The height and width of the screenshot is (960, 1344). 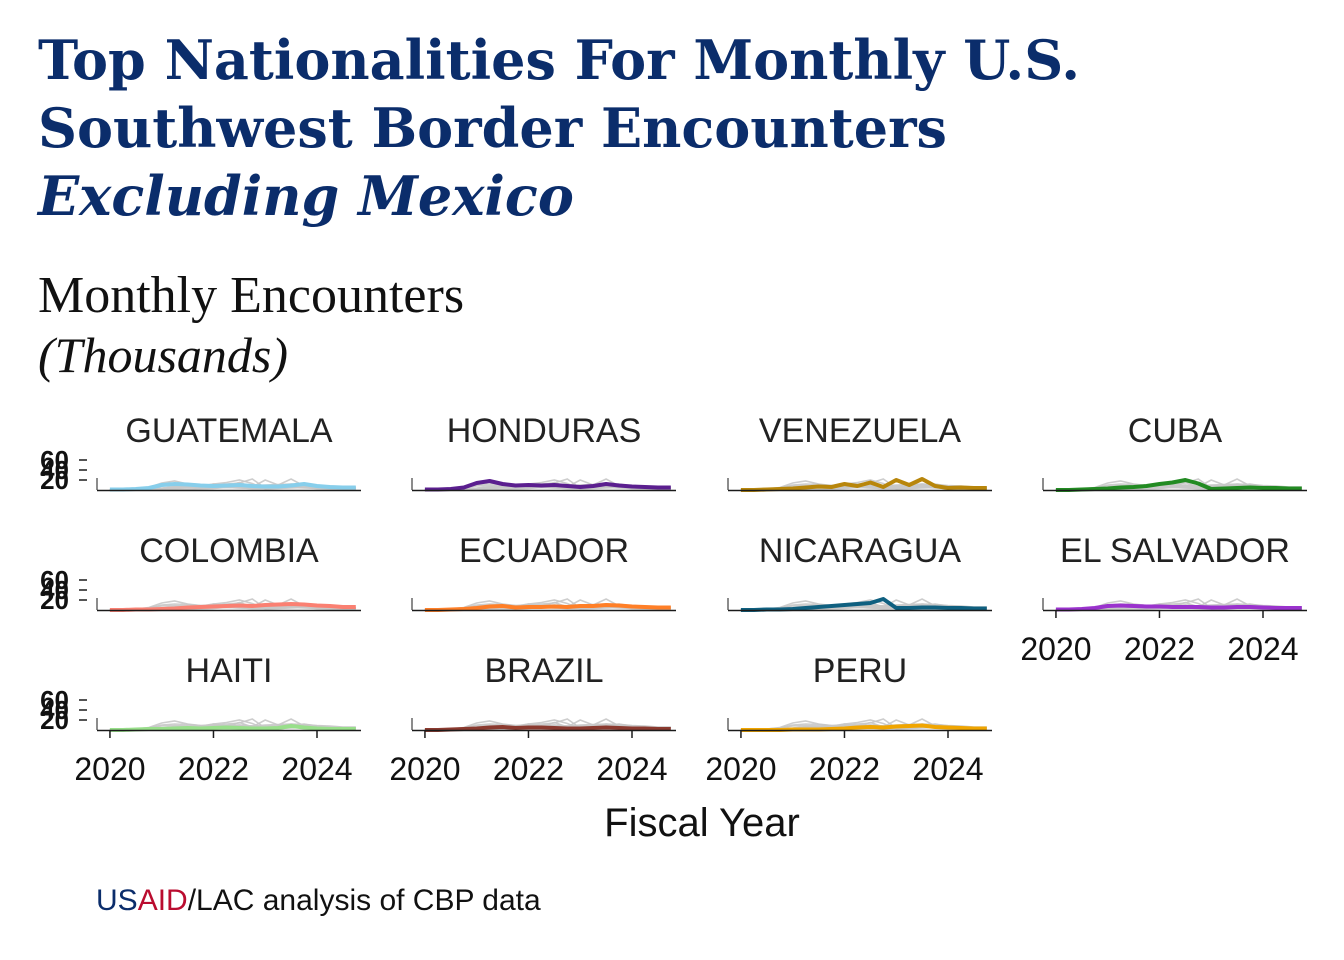 What do you see at coordinates (863, 604) in the screenshot?
I see `series-line-nicaragua` at bounding box center [863, 604].